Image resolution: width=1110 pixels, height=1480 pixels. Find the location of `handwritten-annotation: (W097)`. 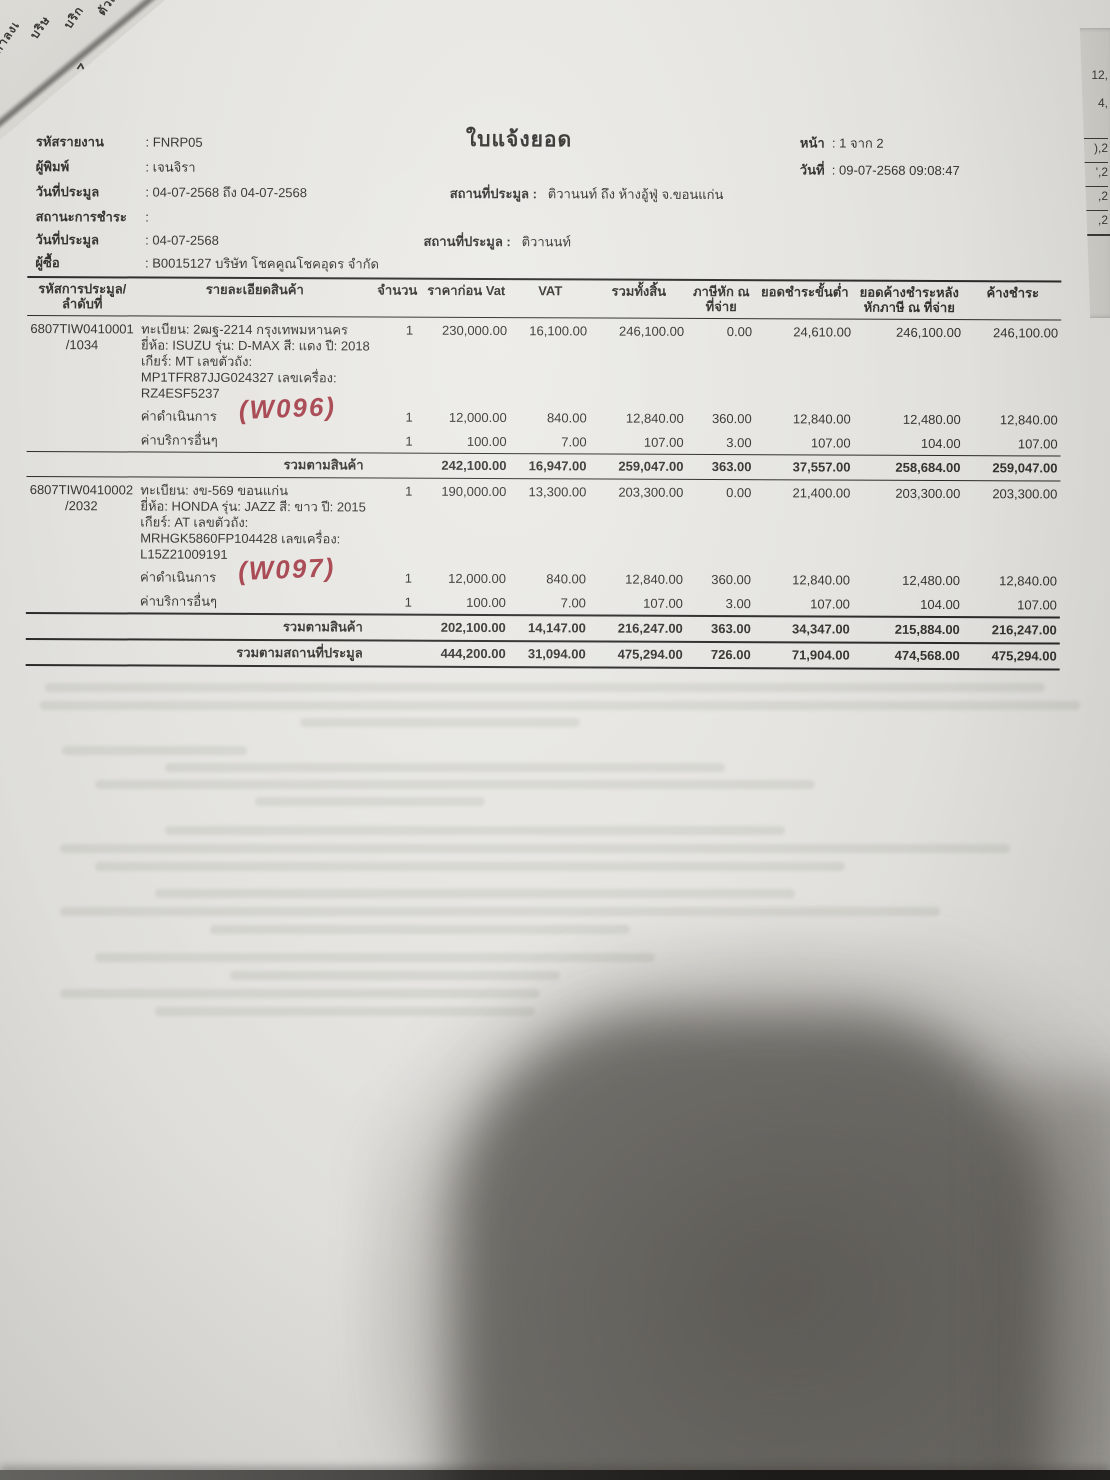

handwritten-annotation: (W097) is located at coordinates (286, 569).